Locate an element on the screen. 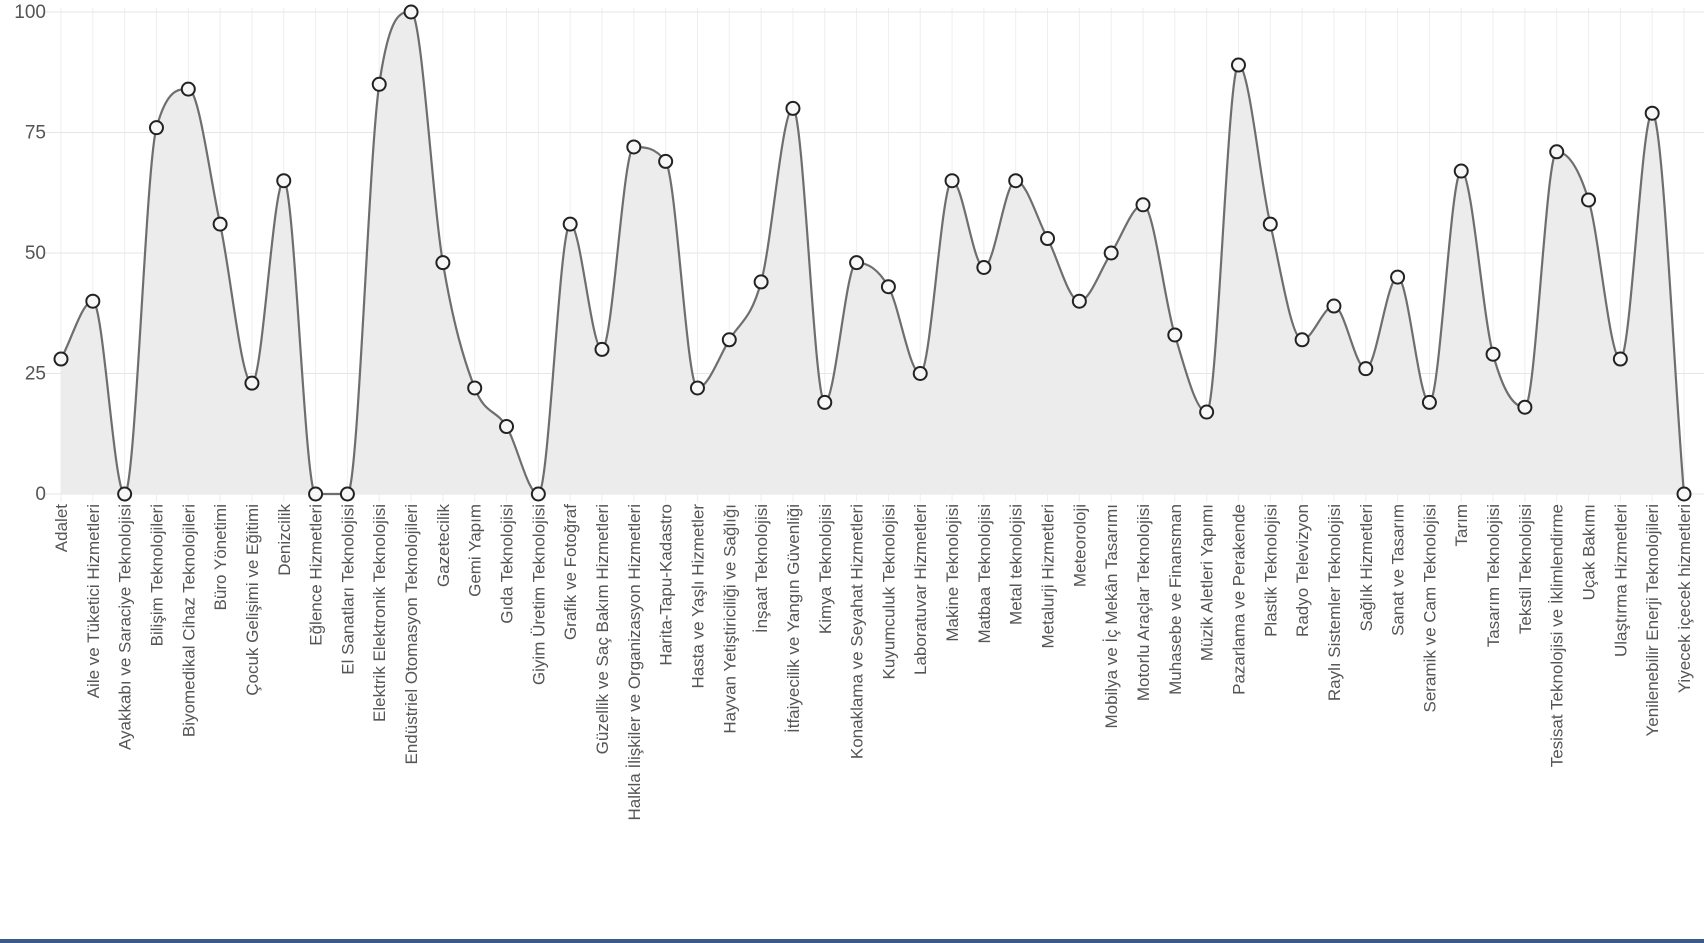  x-tick-label: Tarım is located at coordinates (1461, 525).